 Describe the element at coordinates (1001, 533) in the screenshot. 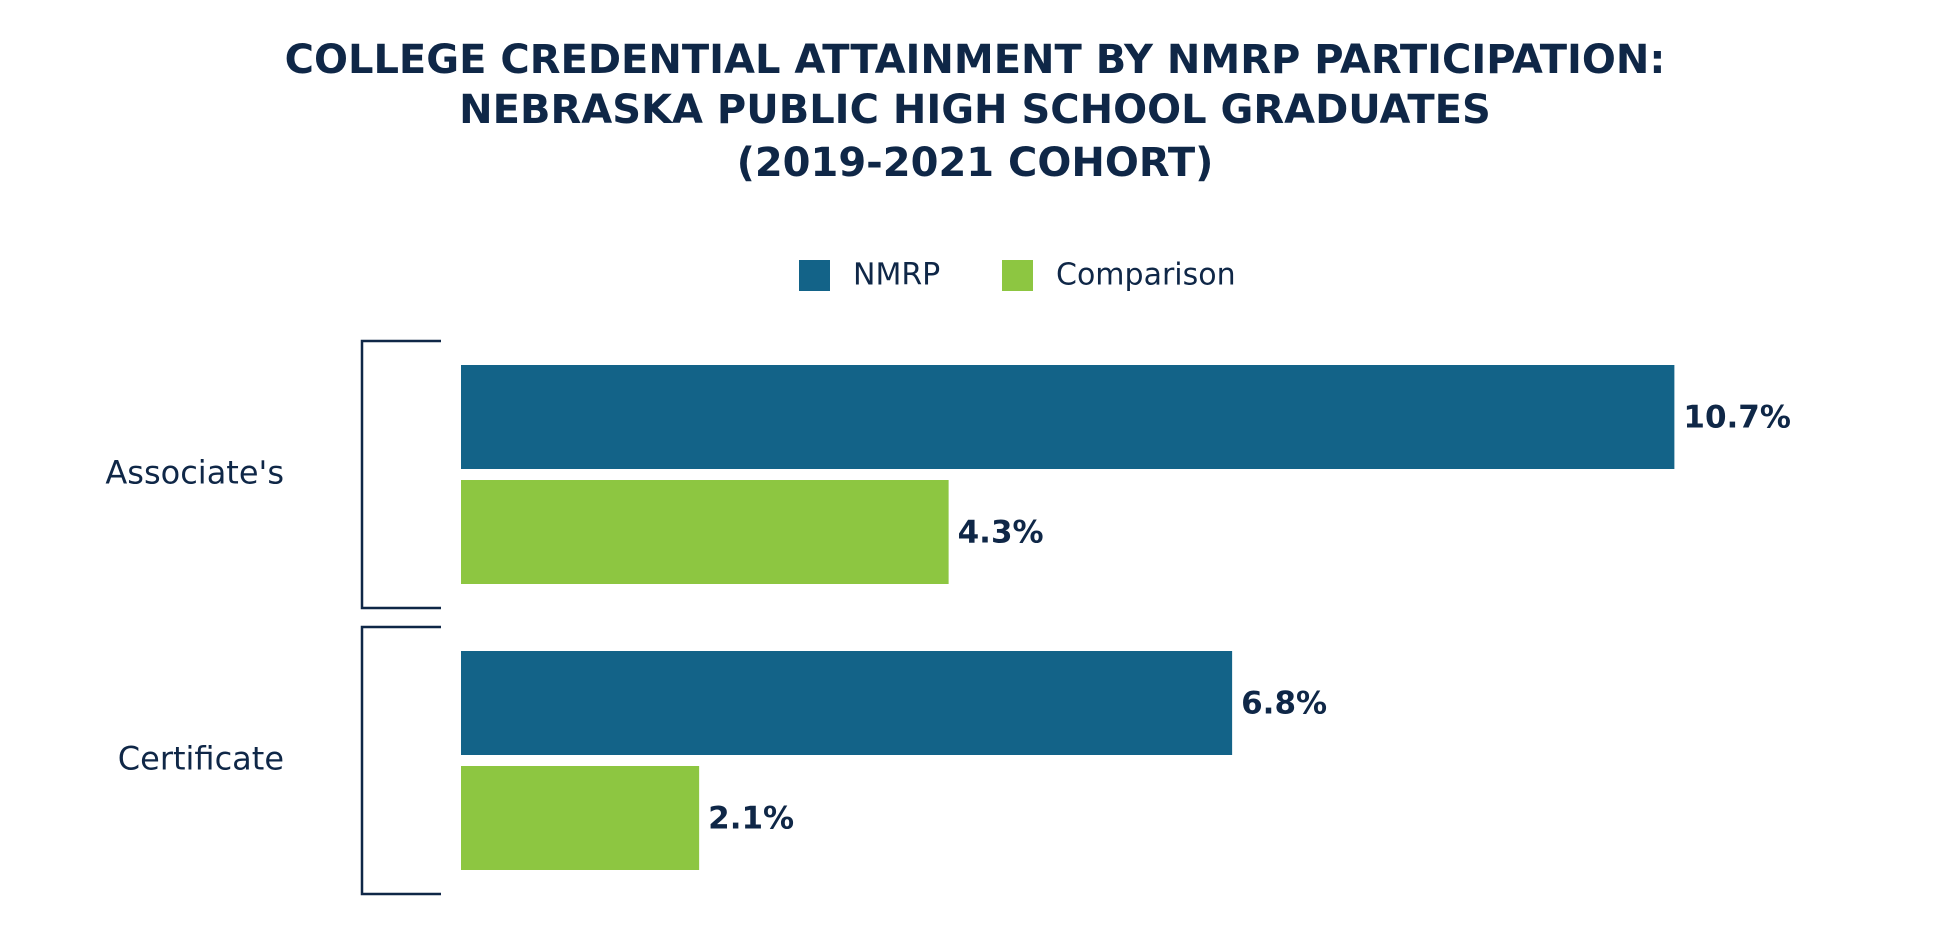

I see `value-label: 4.3%` at that location.